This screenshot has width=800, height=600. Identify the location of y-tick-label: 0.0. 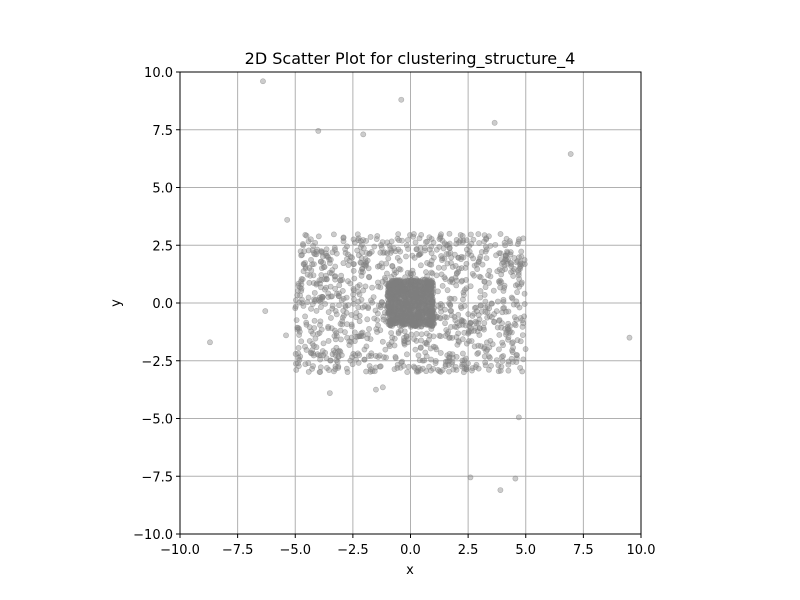
(162, 304).